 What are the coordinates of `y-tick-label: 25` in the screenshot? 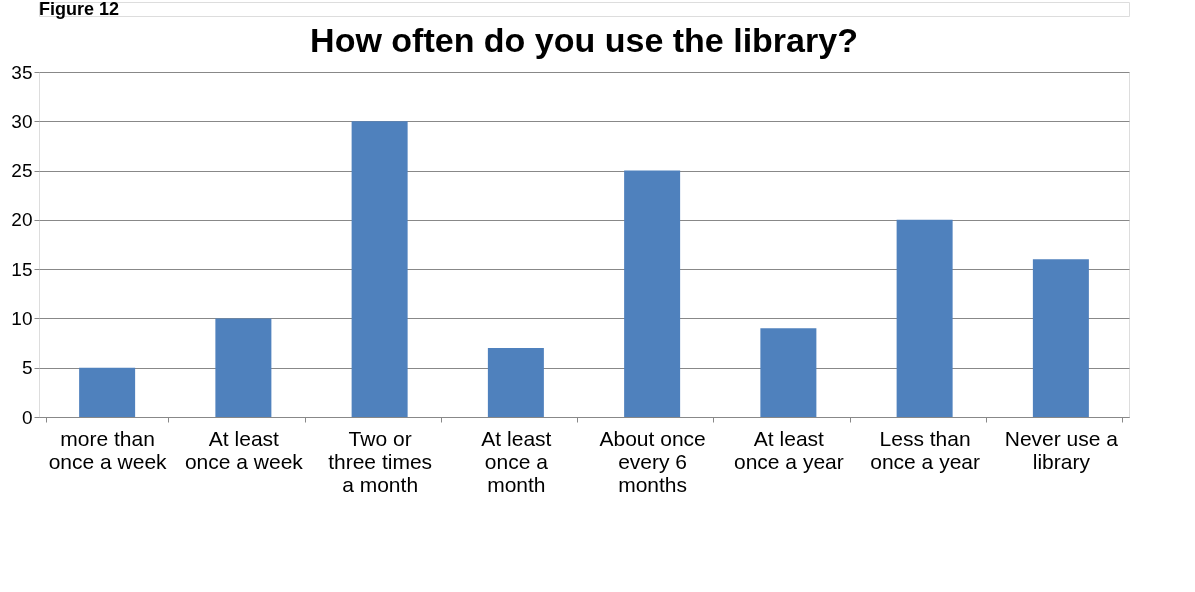 It's located at (22, 171).